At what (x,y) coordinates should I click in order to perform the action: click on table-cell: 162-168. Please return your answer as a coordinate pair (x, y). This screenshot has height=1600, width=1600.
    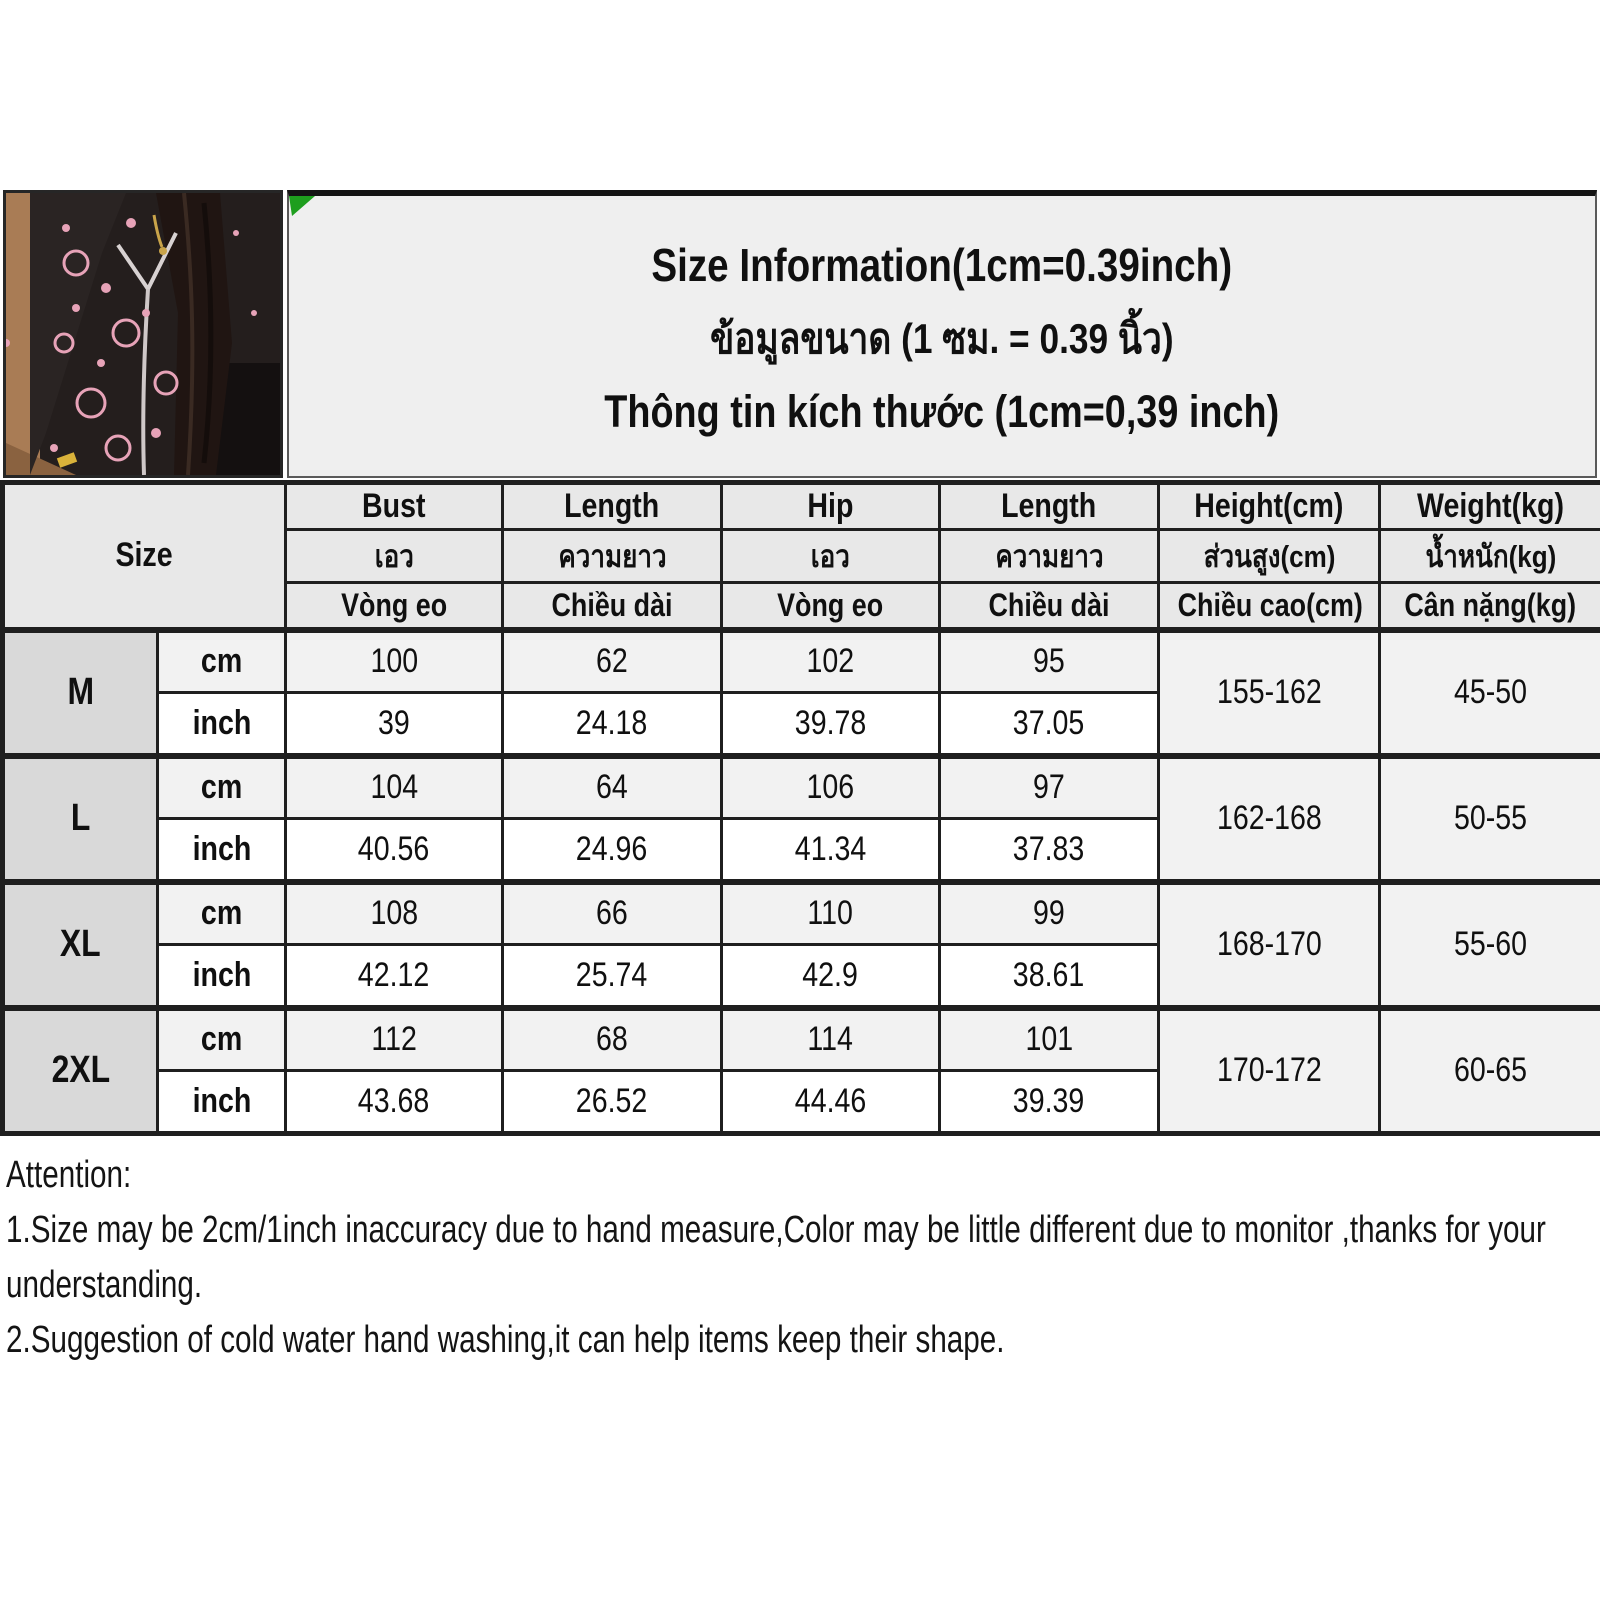
    Looking at the image, I should click on (1269, 817).